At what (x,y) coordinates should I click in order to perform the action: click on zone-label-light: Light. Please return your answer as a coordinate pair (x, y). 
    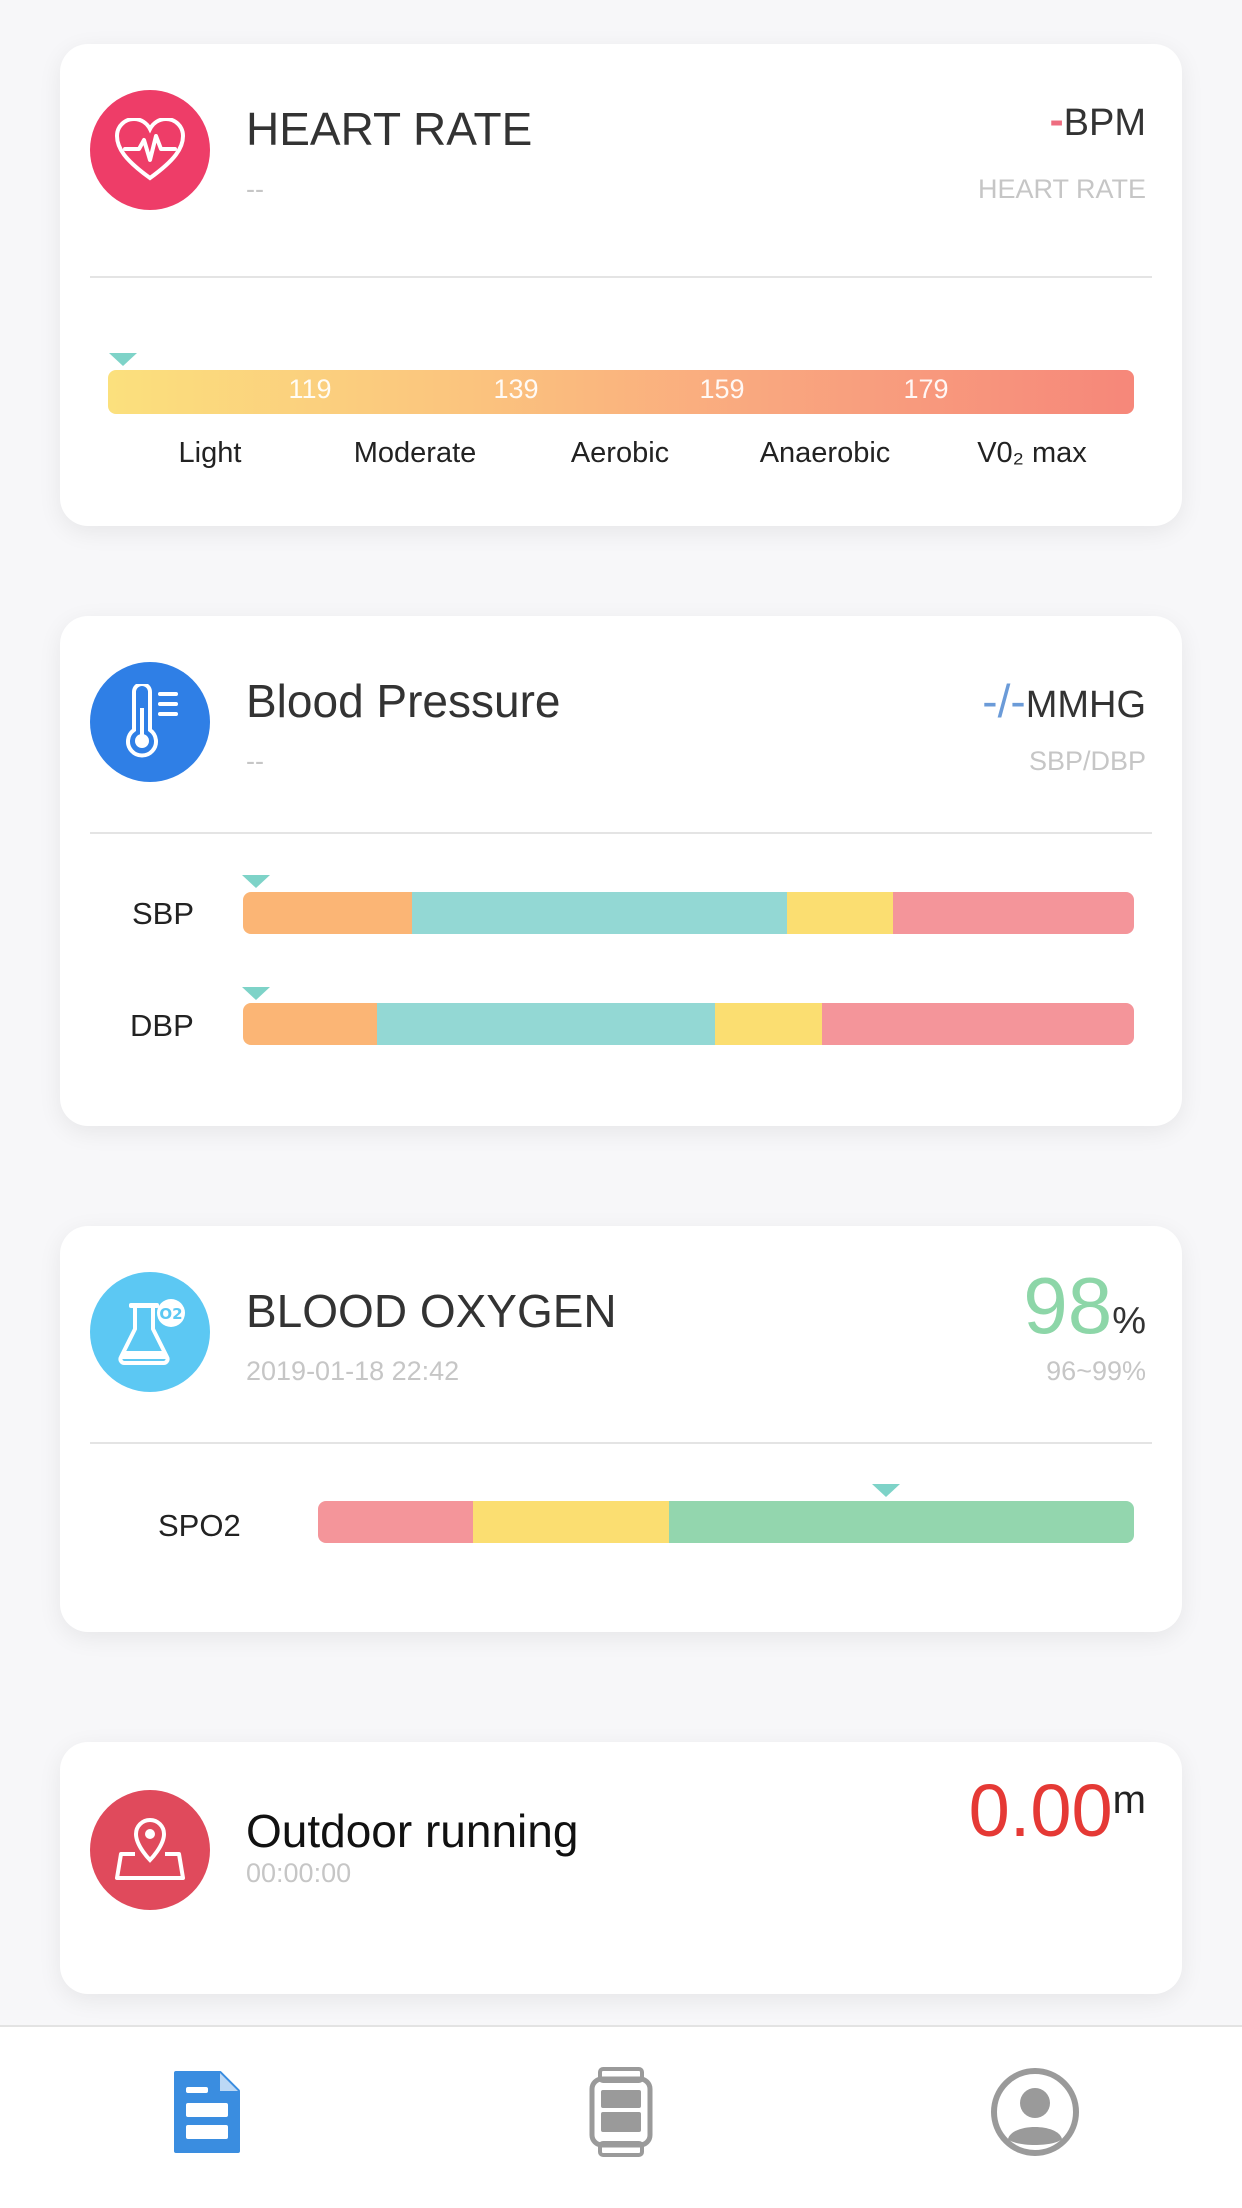
    Looking at the image, I should click on (210, 453).